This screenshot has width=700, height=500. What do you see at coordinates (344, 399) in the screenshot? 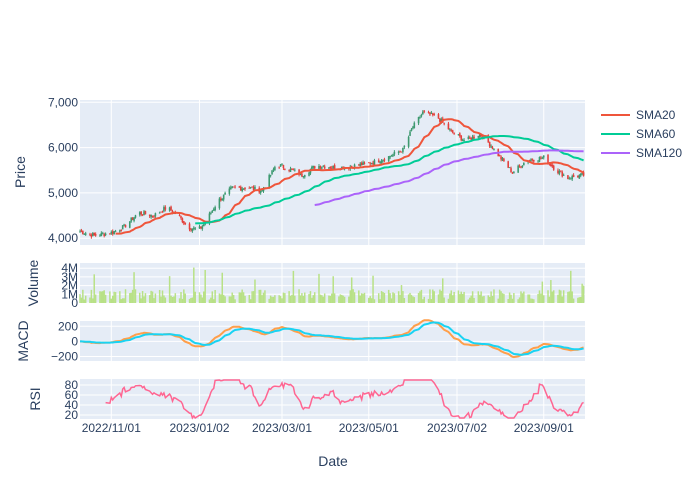
I see `rsi-line-series` at bounding box center [344, 399].